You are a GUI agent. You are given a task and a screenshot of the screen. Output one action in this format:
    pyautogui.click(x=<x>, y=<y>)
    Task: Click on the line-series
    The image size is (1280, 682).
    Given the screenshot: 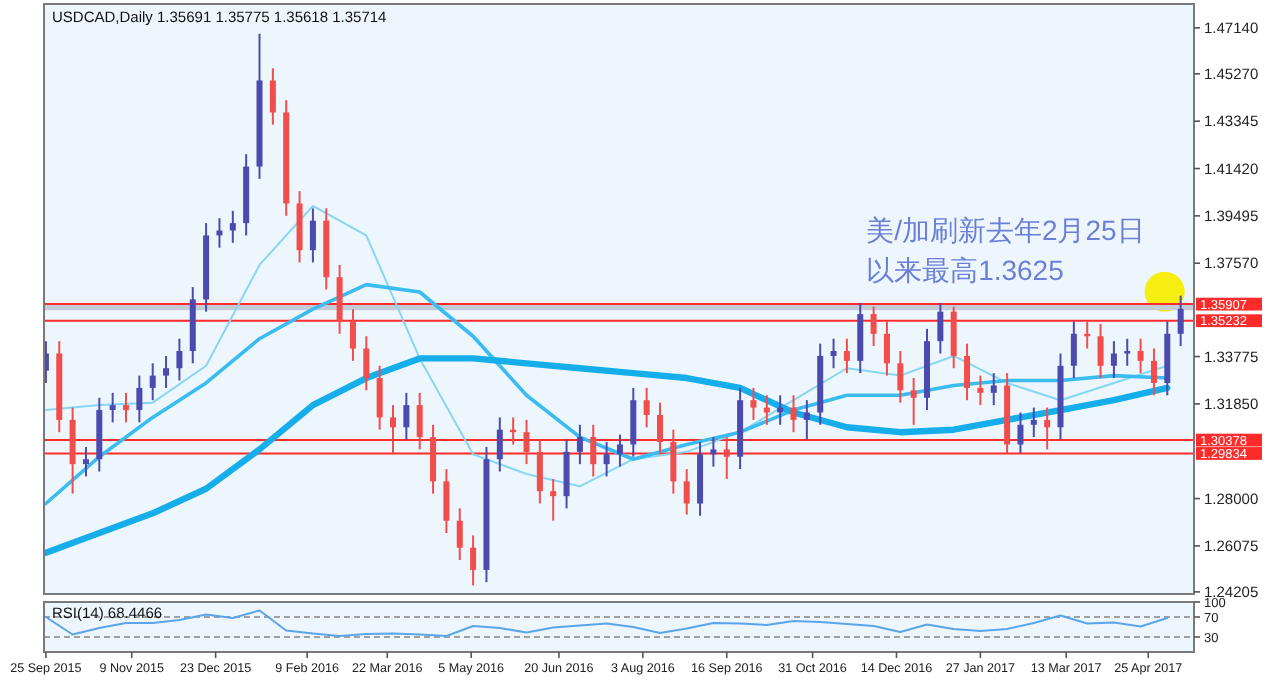 What is the action you would take?
    pyautogui.click(x=606, y=623)
    